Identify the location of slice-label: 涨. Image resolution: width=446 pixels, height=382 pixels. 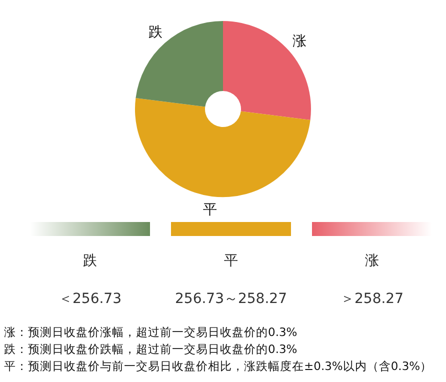
(299, 42).